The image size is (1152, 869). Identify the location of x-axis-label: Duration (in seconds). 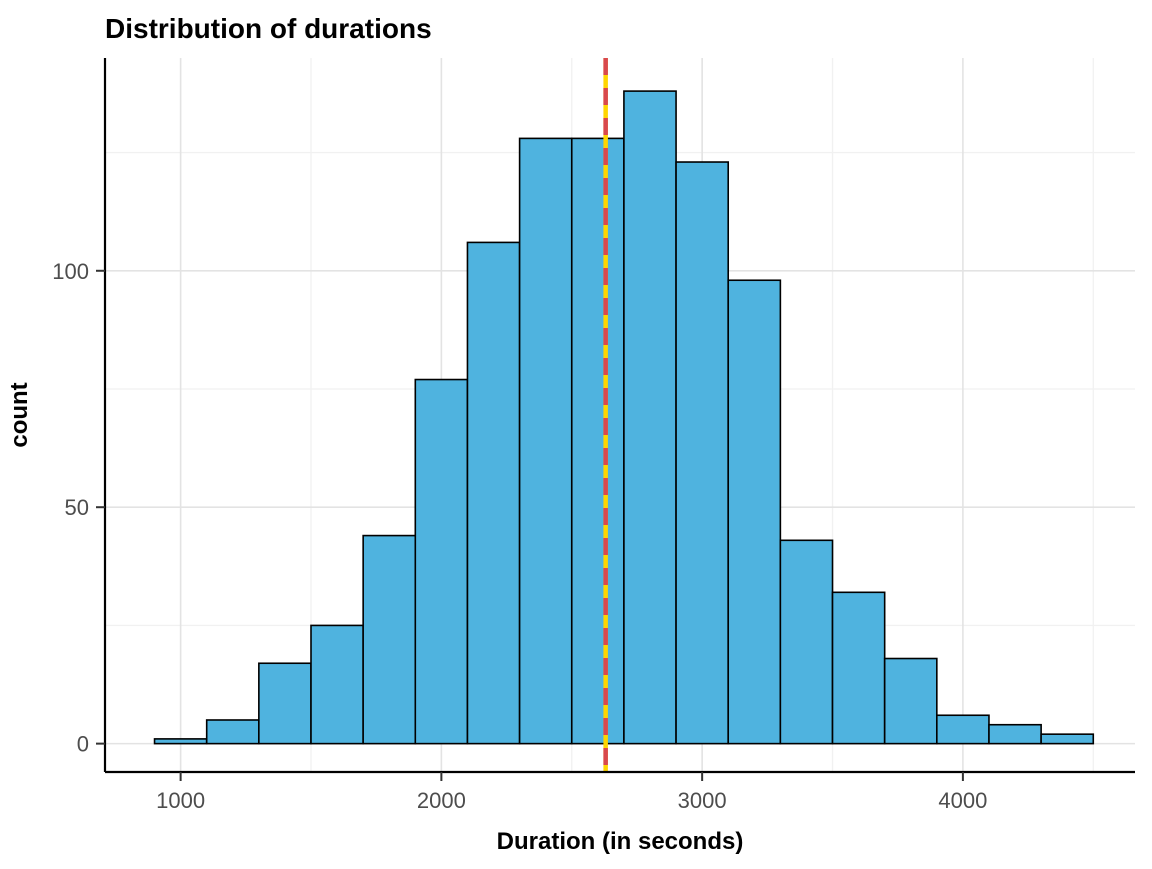
(620, 841).